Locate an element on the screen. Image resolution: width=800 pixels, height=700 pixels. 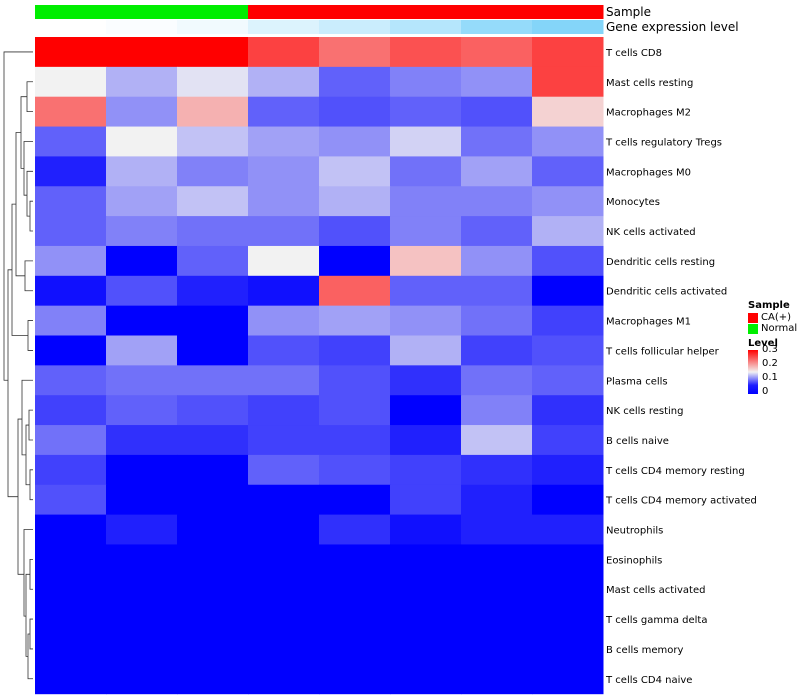
row-label: NK cells resting is located at coordinates (644, 411).